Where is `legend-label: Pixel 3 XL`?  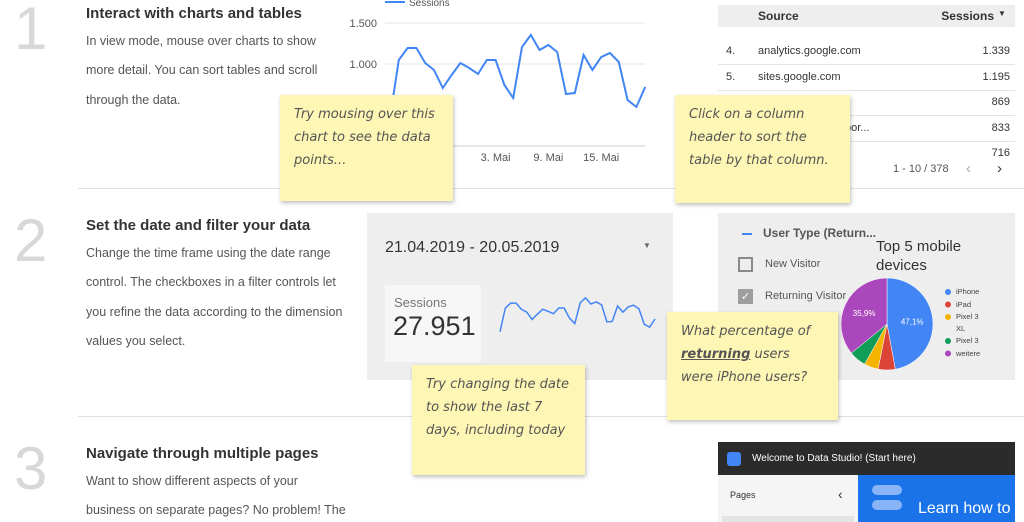
legend-label: Pixel 3 XL is located at coordinates (967, 322).